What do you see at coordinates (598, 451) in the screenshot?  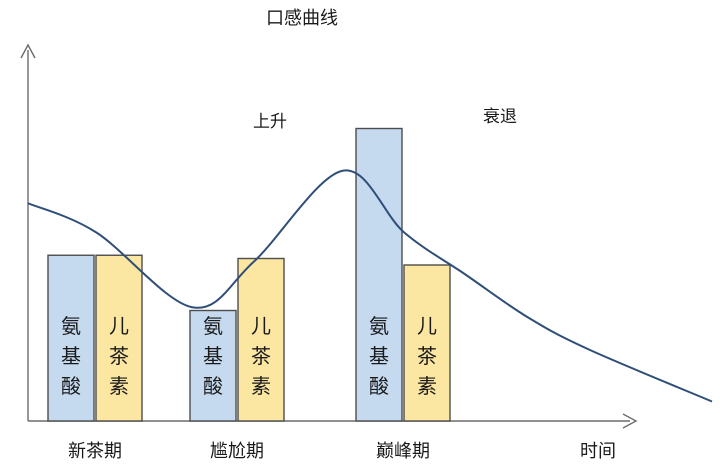 I see `x-axis-label: 时间` at bounding box center [598, 451].